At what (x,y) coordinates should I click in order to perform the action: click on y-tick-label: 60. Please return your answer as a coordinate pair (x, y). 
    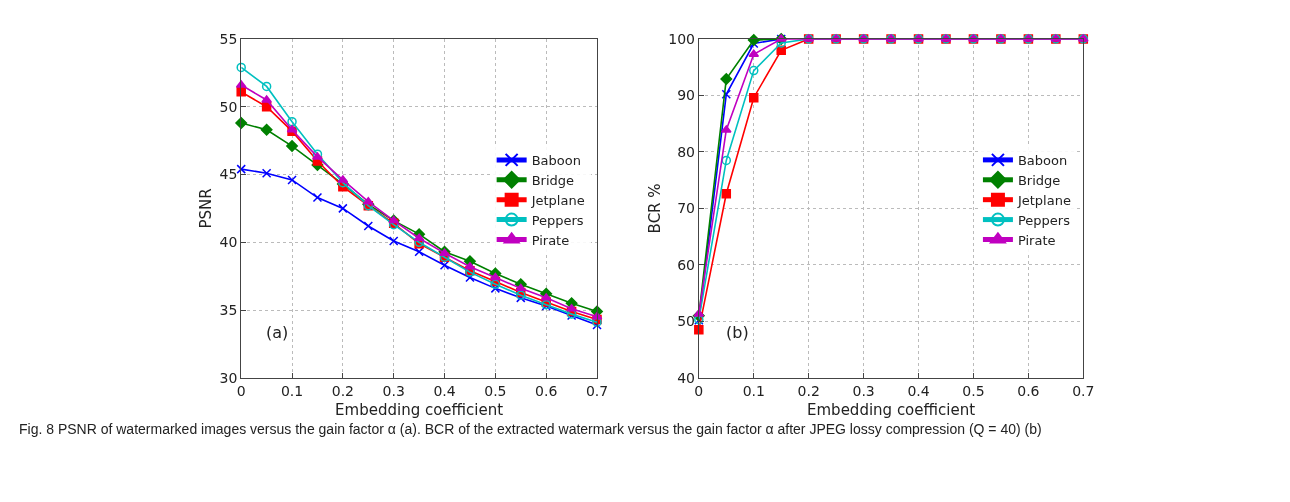
    Looking at the image, I should click on (686, 264).